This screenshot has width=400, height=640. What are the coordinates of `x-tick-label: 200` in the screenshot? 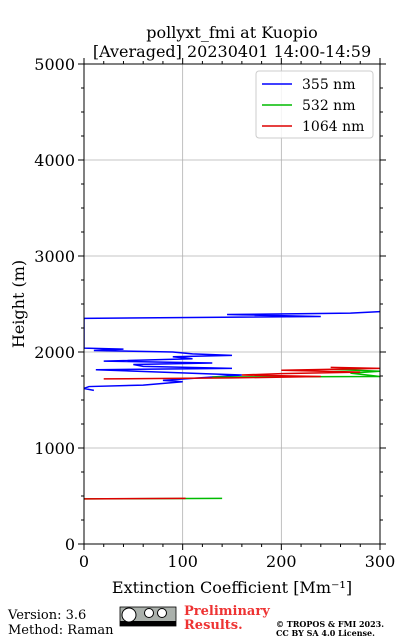 It's located at (281, 561).